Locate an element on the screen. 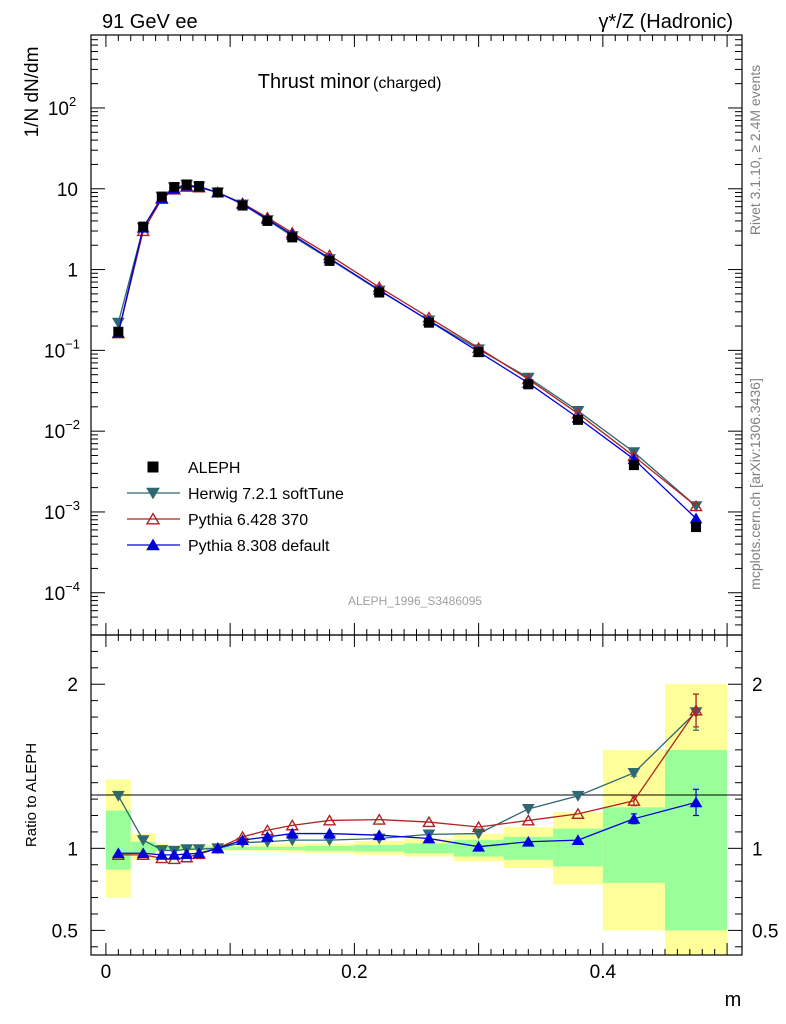  ratio-y-axis-label: Ratio to ALEPH is located at coordinates (31, 795).